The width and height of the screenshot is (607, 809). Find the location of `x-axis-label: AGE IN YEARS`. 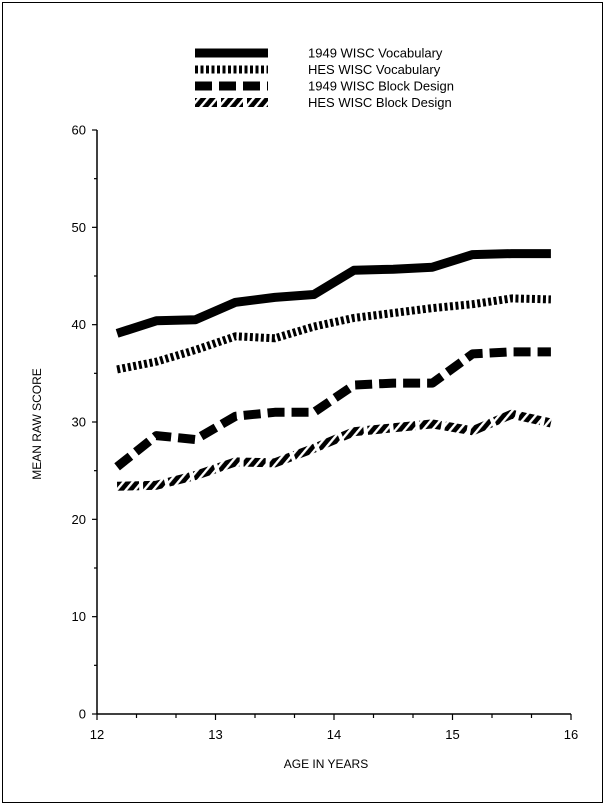

x-axis-label: AGE IN YEARS is located at coordinates (326, 764).